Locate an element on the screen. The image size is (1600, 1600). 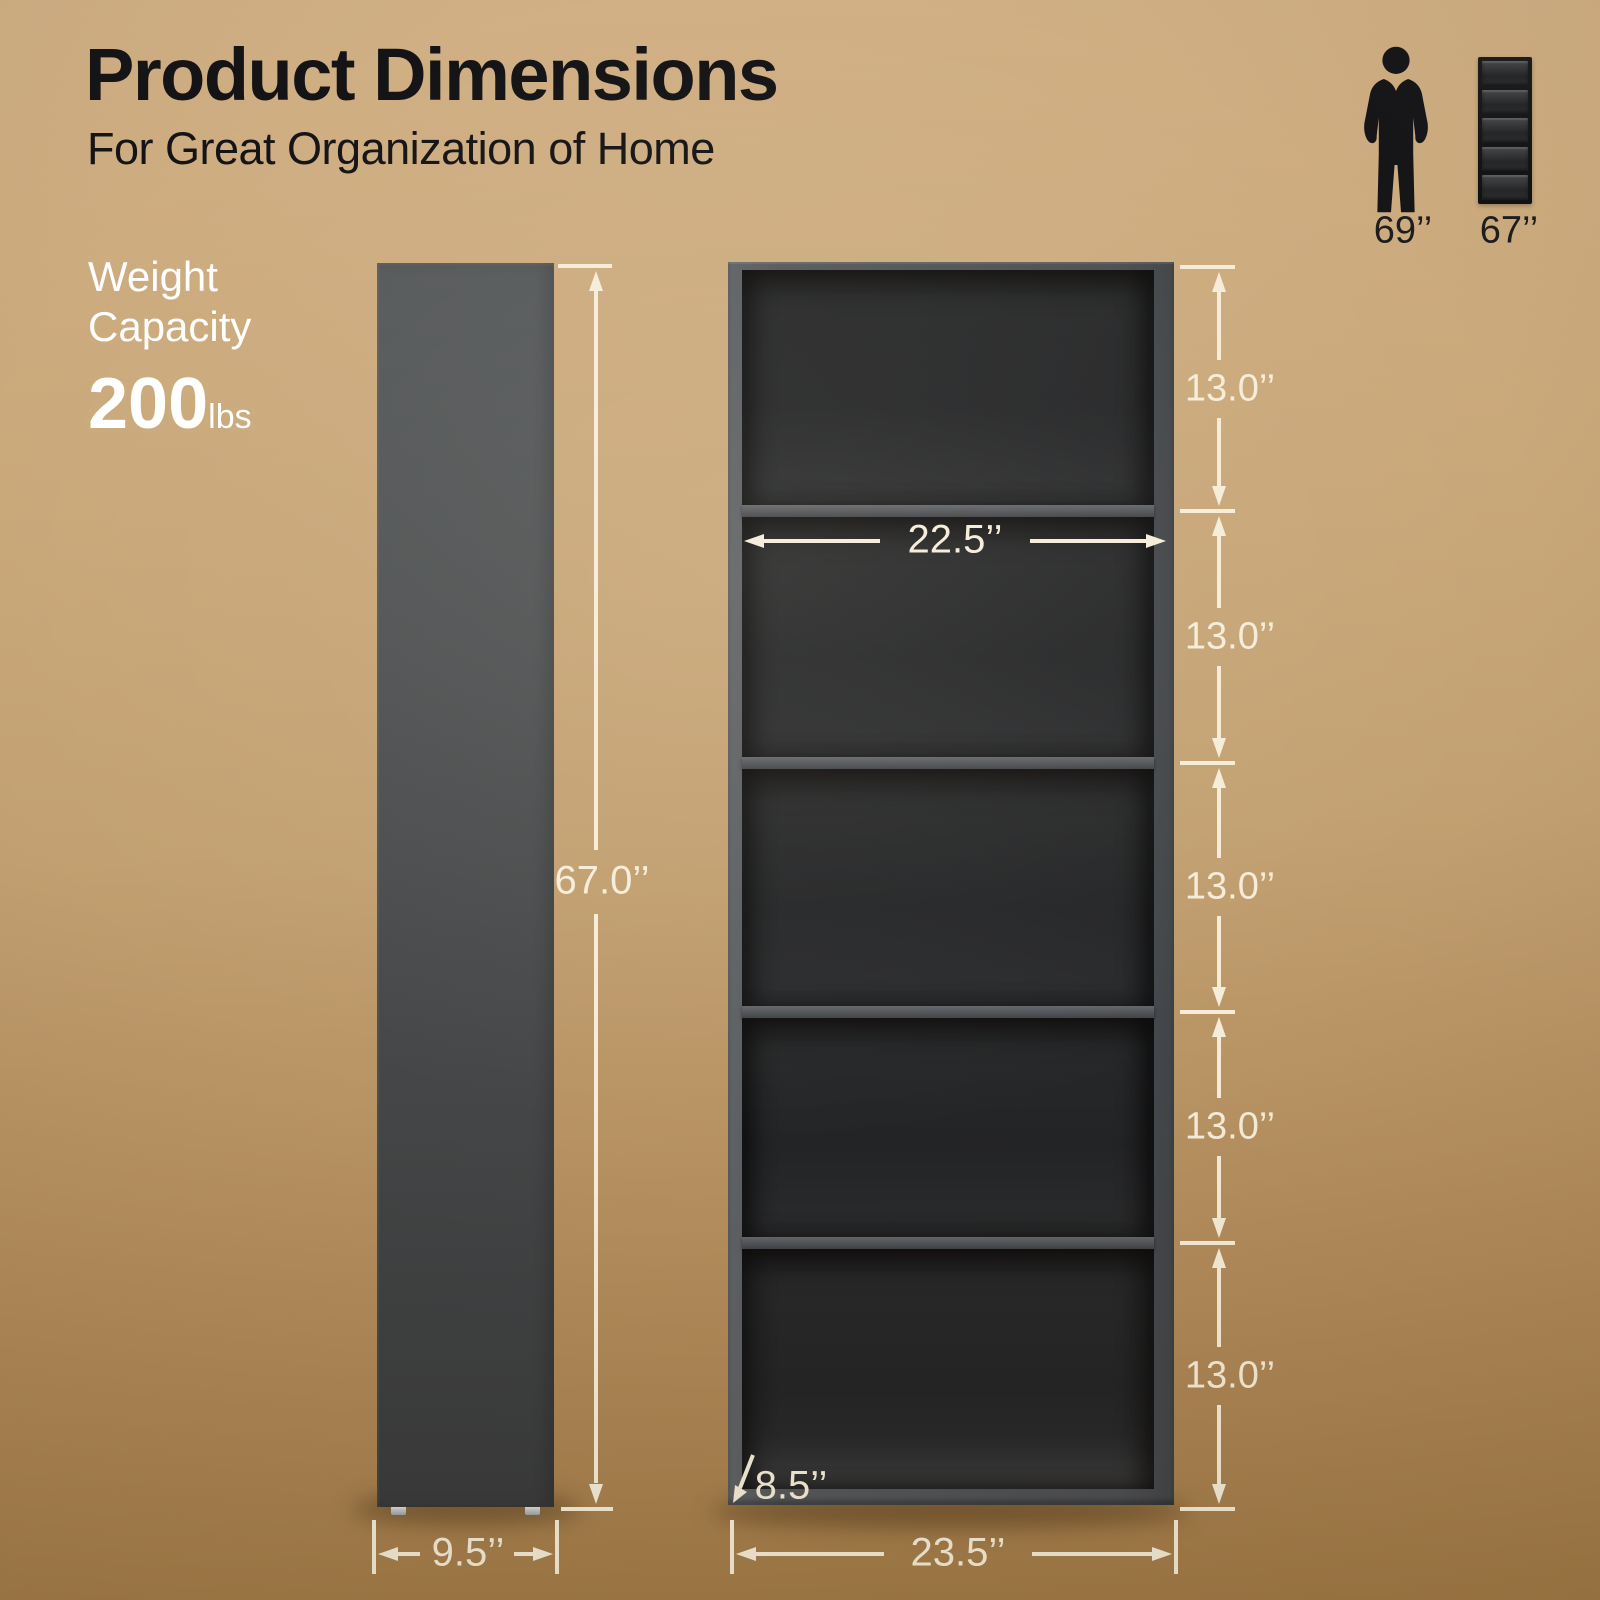
weight-capacity-unit: lbs is located at coordinates (230, 416).